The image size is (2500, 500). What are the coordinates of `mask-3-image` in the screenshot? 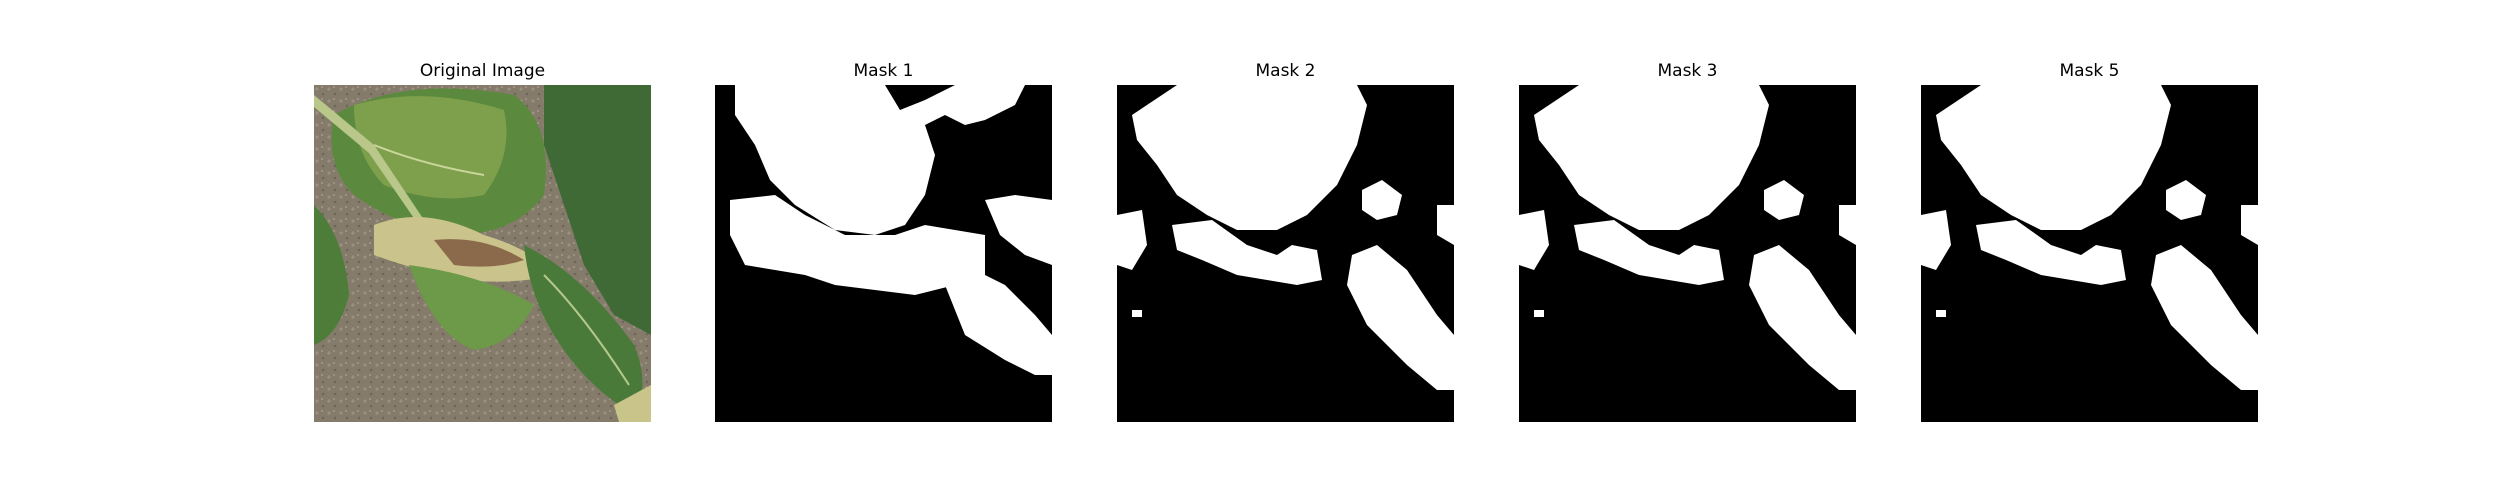 It's located at (1687, 253).